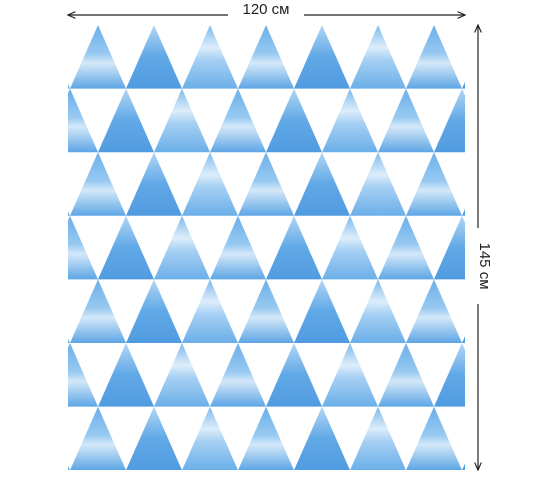 The width and height of the screenshot is (560, 504). Describe the element at coordinates (484, 265) in the screenshot. I see `height-label: 145 см` at that location.